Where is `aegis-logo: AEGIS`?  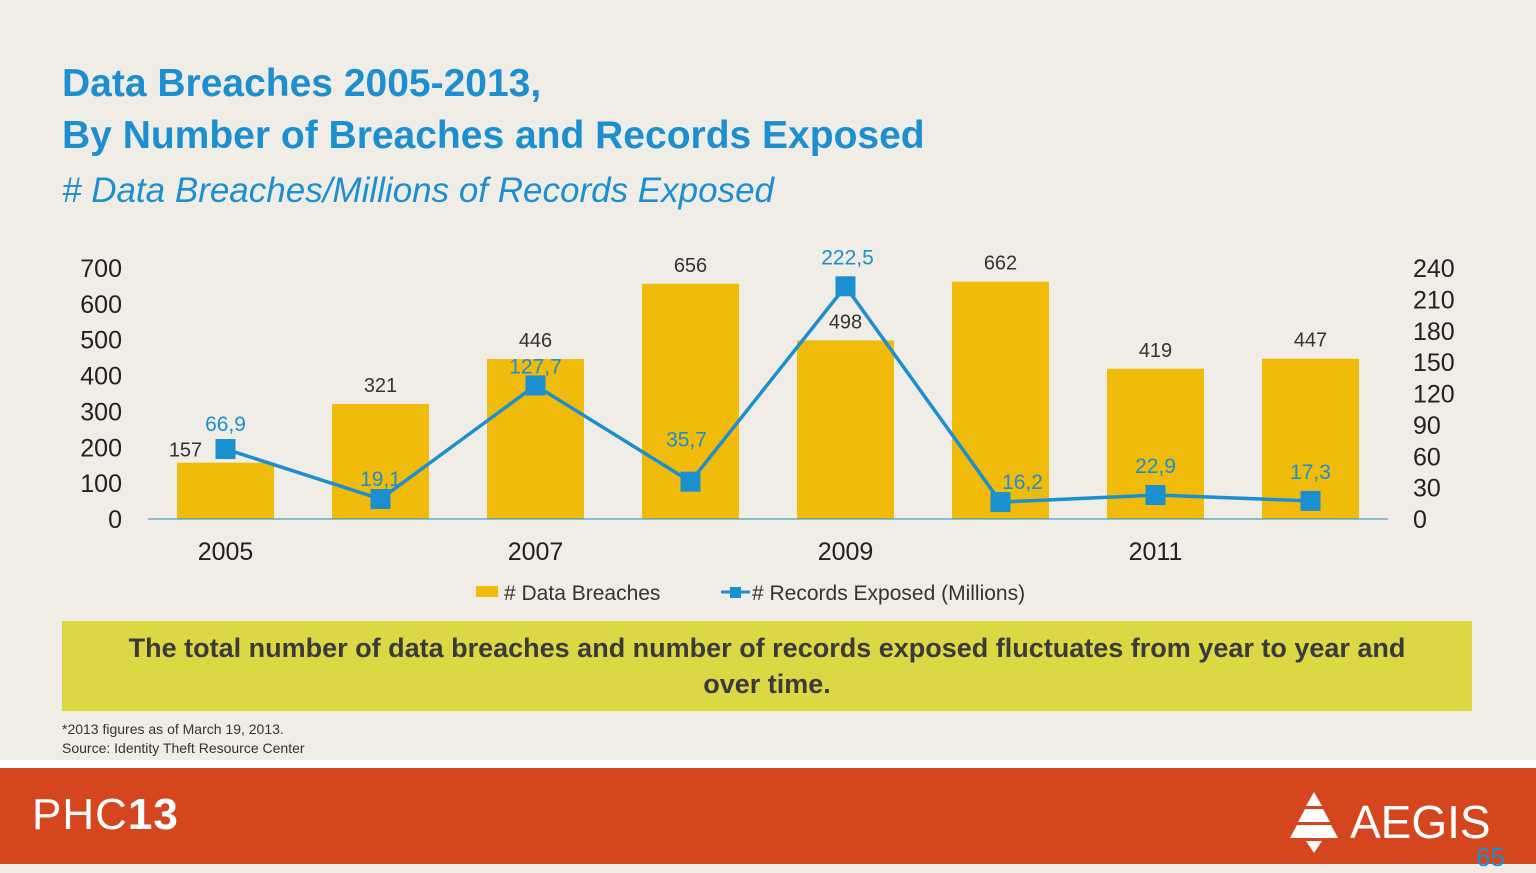
aegis-logo: AEGIS is located at coordinates (1388, 822).